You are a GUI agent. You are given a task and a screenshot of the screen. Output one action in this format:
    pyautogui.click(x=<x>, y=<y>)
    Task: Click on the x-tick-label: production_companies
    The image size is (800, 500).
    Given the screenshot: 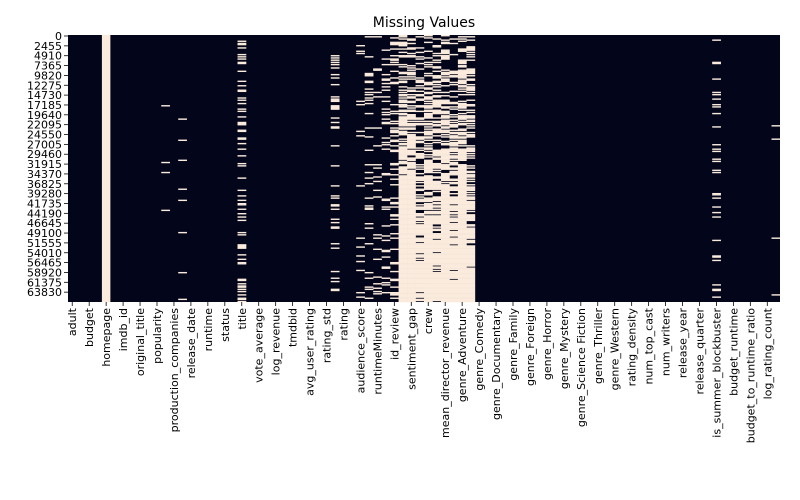 What is the action you would take?
    pyautogui.click(x=174, y=370)
    